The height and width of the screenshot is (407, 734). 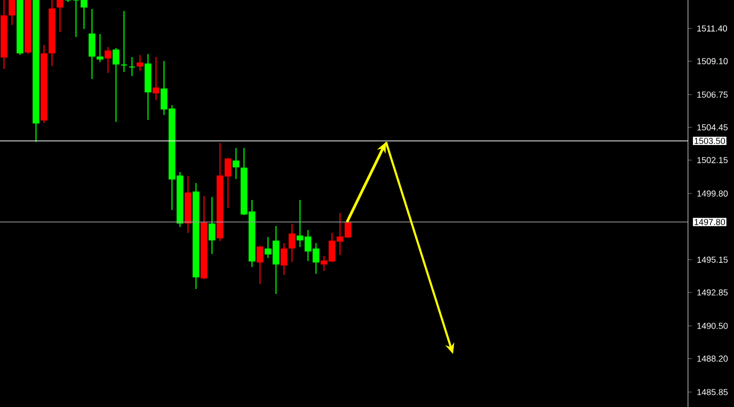 I want to click on y-tick-label: 1488.20, so click(x=712, y=359).